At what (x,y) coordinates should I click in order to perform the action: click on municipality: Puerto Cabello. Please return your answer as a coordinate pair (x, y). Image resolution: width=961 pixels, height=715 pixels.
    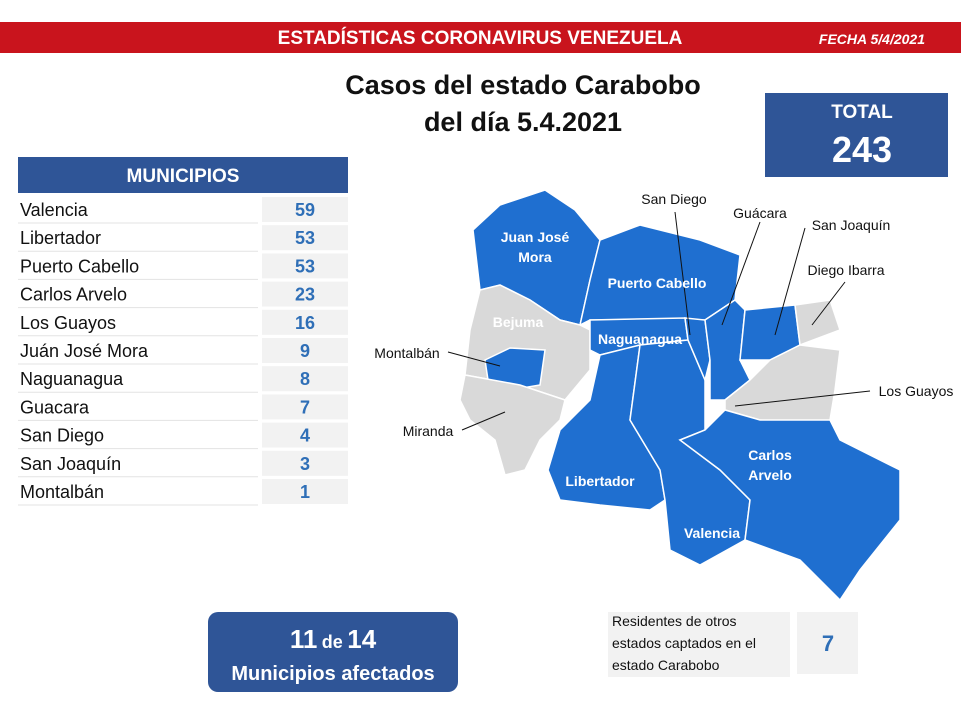
    Looking at the image, I should click on (79, 266).